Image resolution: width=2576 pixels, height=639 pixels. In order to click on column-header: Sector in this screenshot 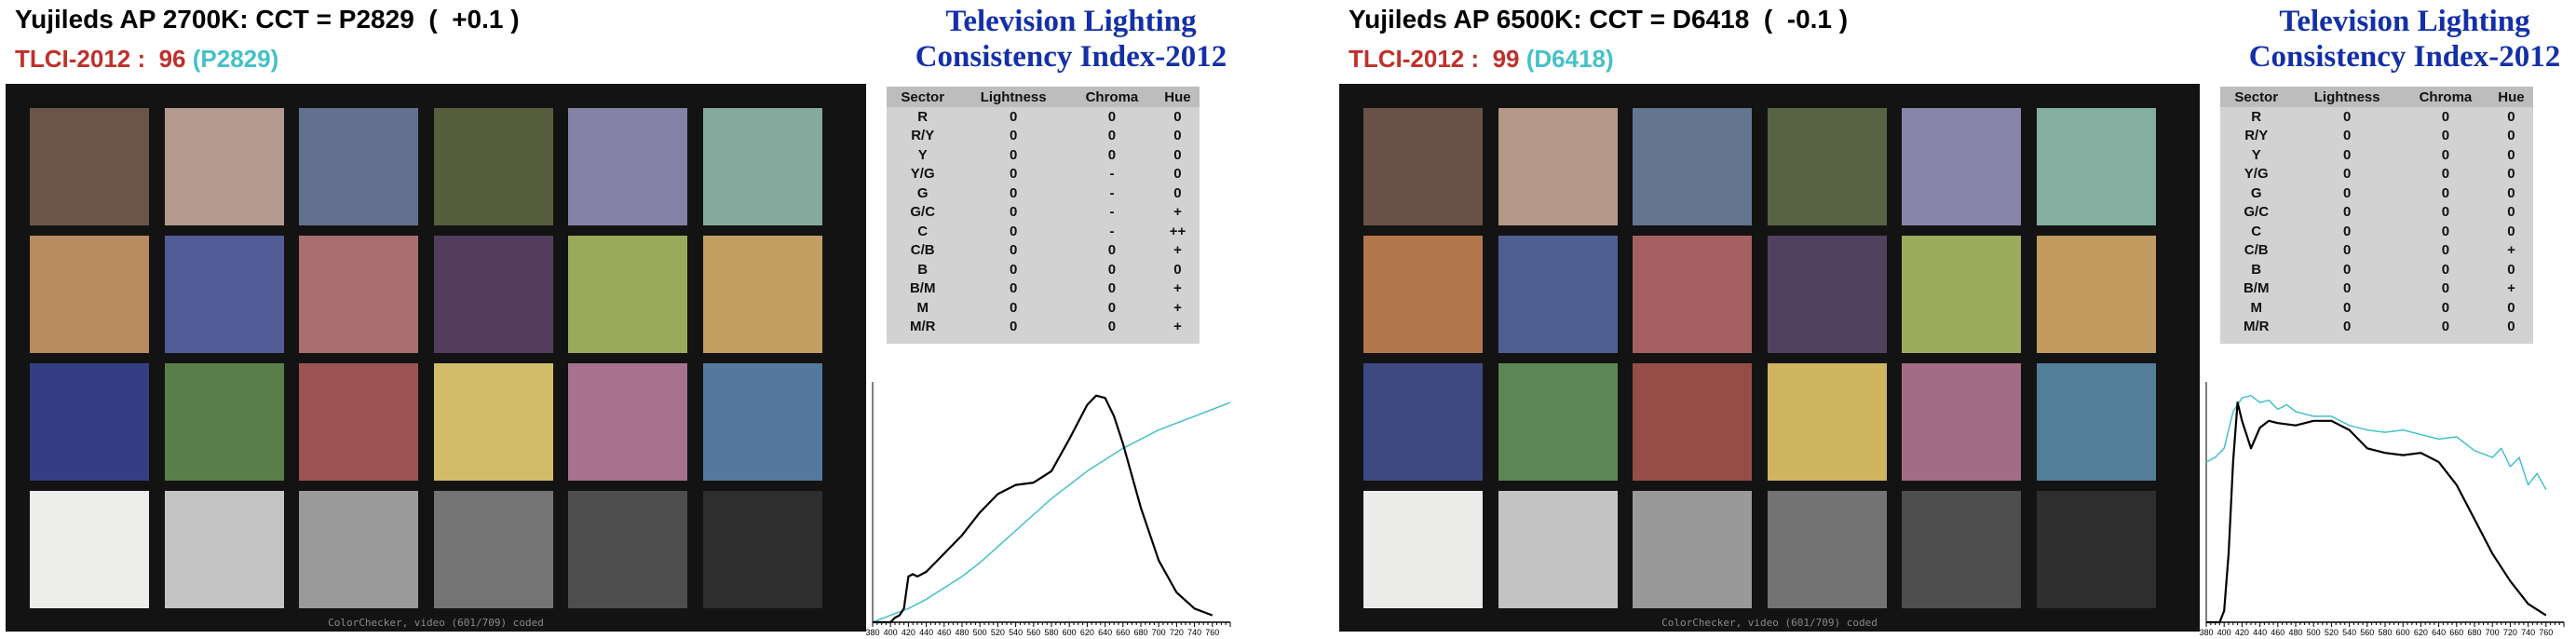, I will do `click(923, 97)`.